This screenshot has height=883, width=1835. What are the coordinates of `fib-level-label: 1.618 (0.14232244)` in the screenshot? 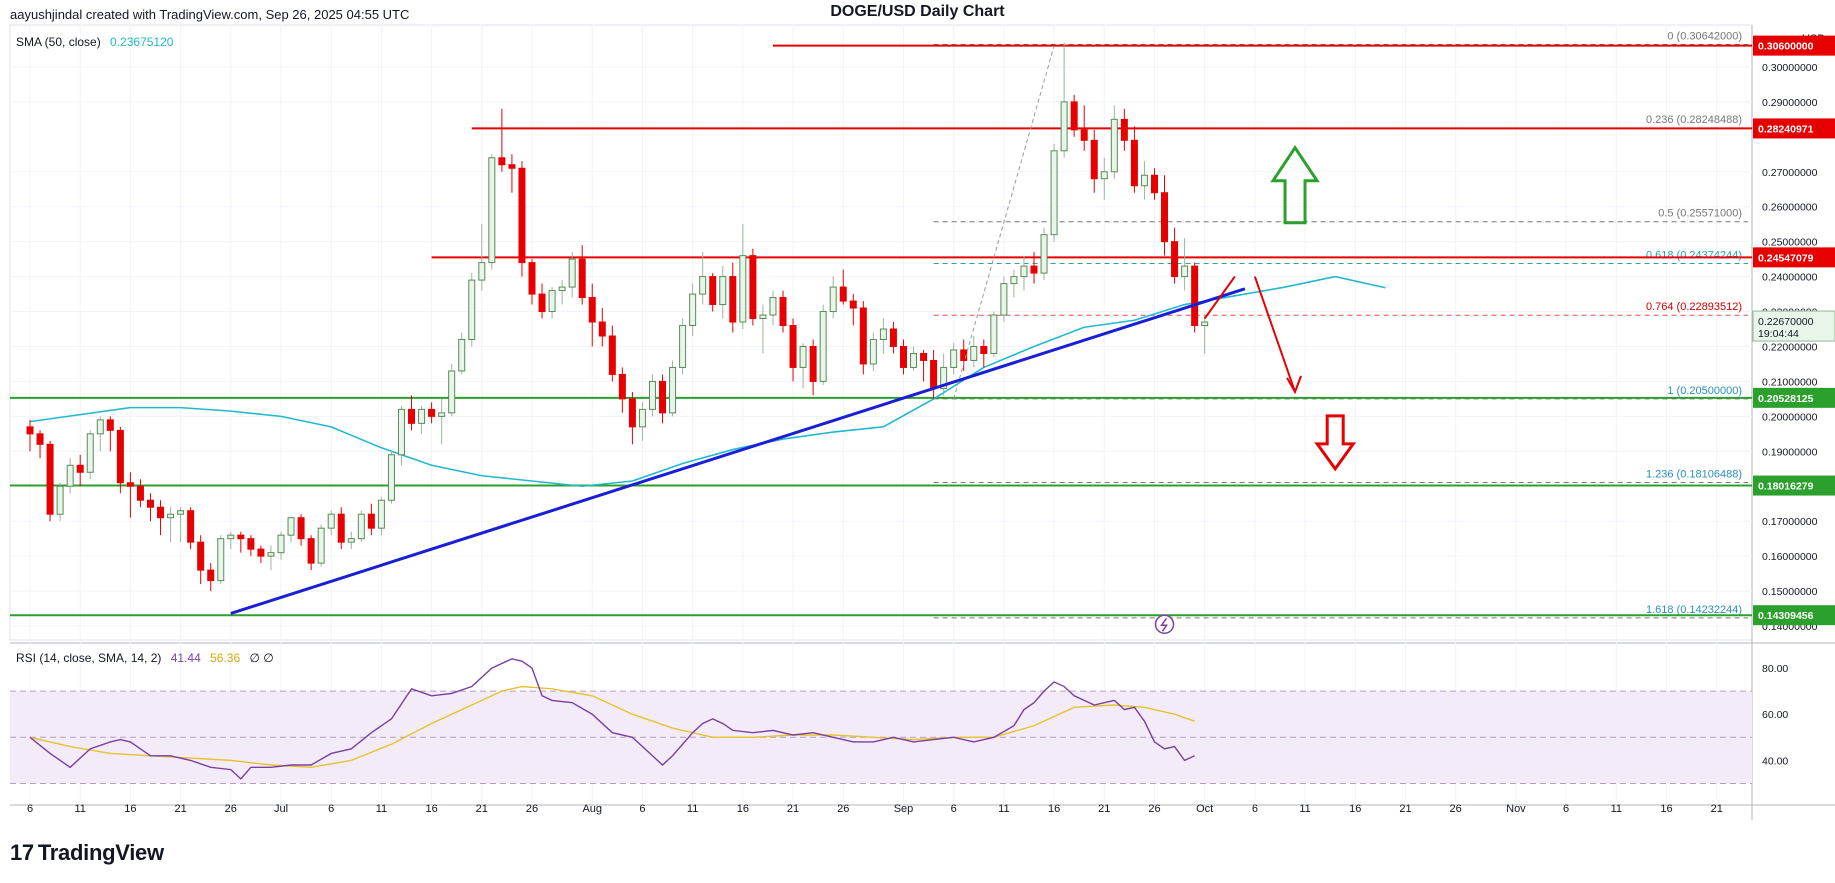 It's located at (1694, 610).